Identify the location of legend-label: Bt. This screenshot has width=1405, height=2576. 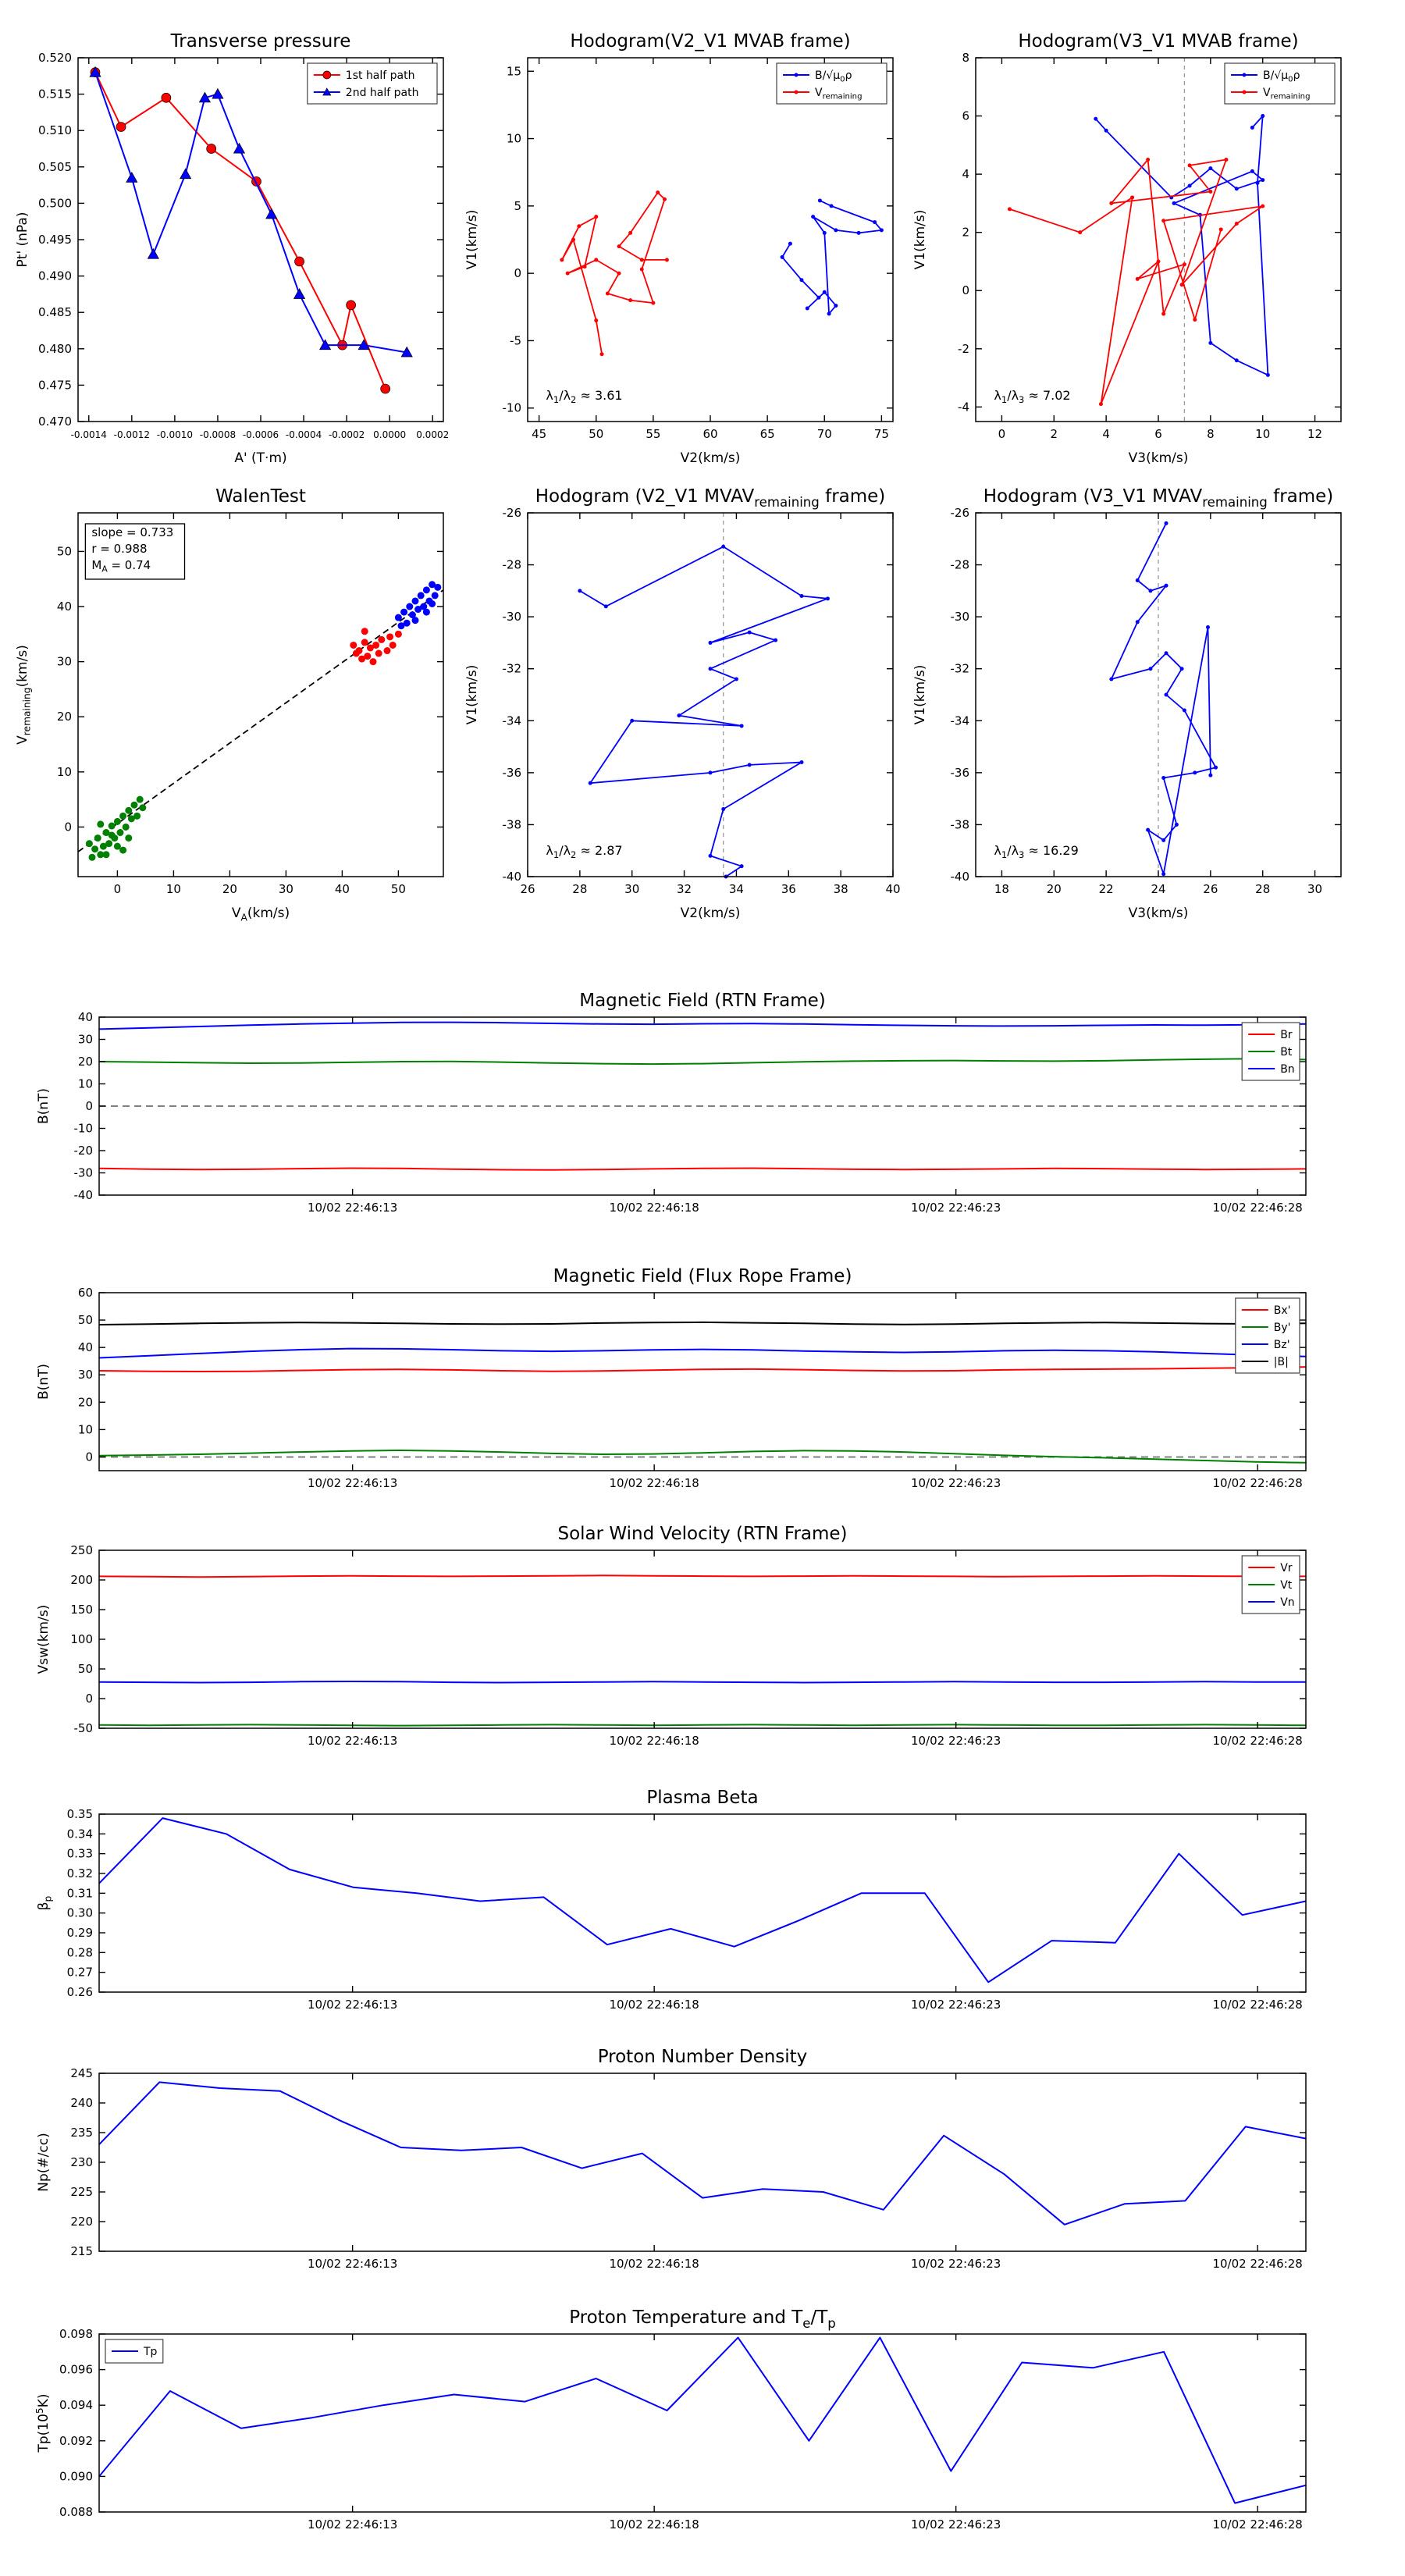
(1287, 1052).